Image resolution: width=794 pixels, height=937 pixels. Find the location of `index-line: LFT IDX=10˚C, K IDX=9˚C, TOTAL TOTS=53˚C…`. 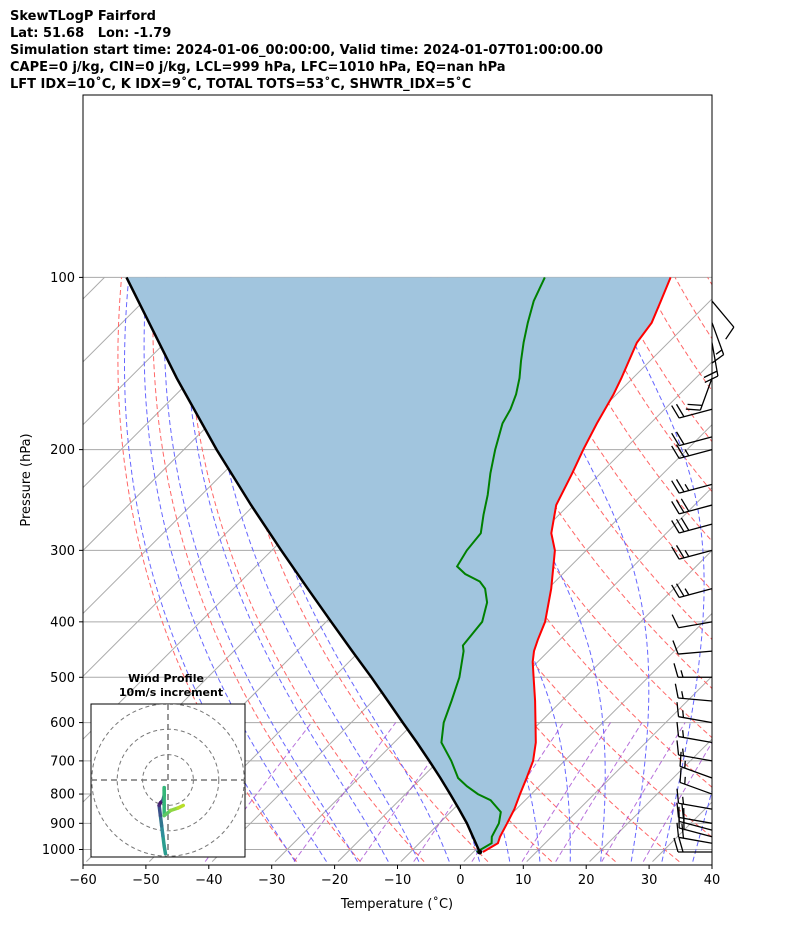

index-line: LFT IDX=10˚C, K IDX=9˚C, TOTAL TOTS=53˚C… is located at coordinates (241, 84).